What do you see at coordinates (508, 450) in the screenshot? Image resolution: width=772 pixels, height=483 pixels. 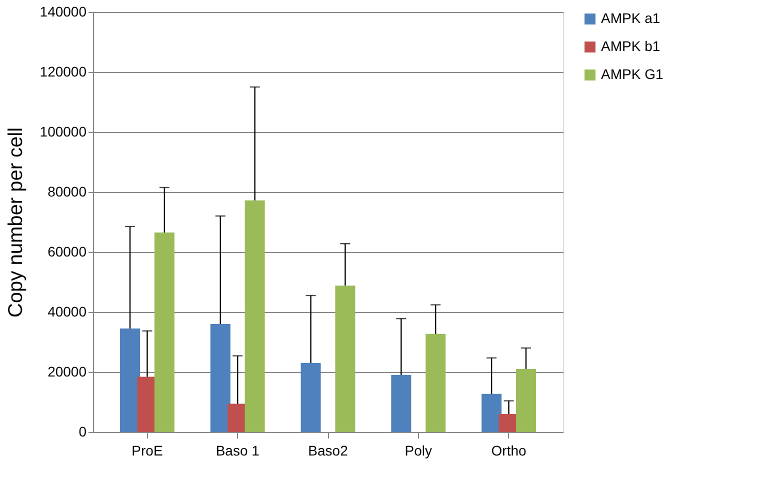 I see `x-tick-label: Ortho` at bounding box center [508, 450].